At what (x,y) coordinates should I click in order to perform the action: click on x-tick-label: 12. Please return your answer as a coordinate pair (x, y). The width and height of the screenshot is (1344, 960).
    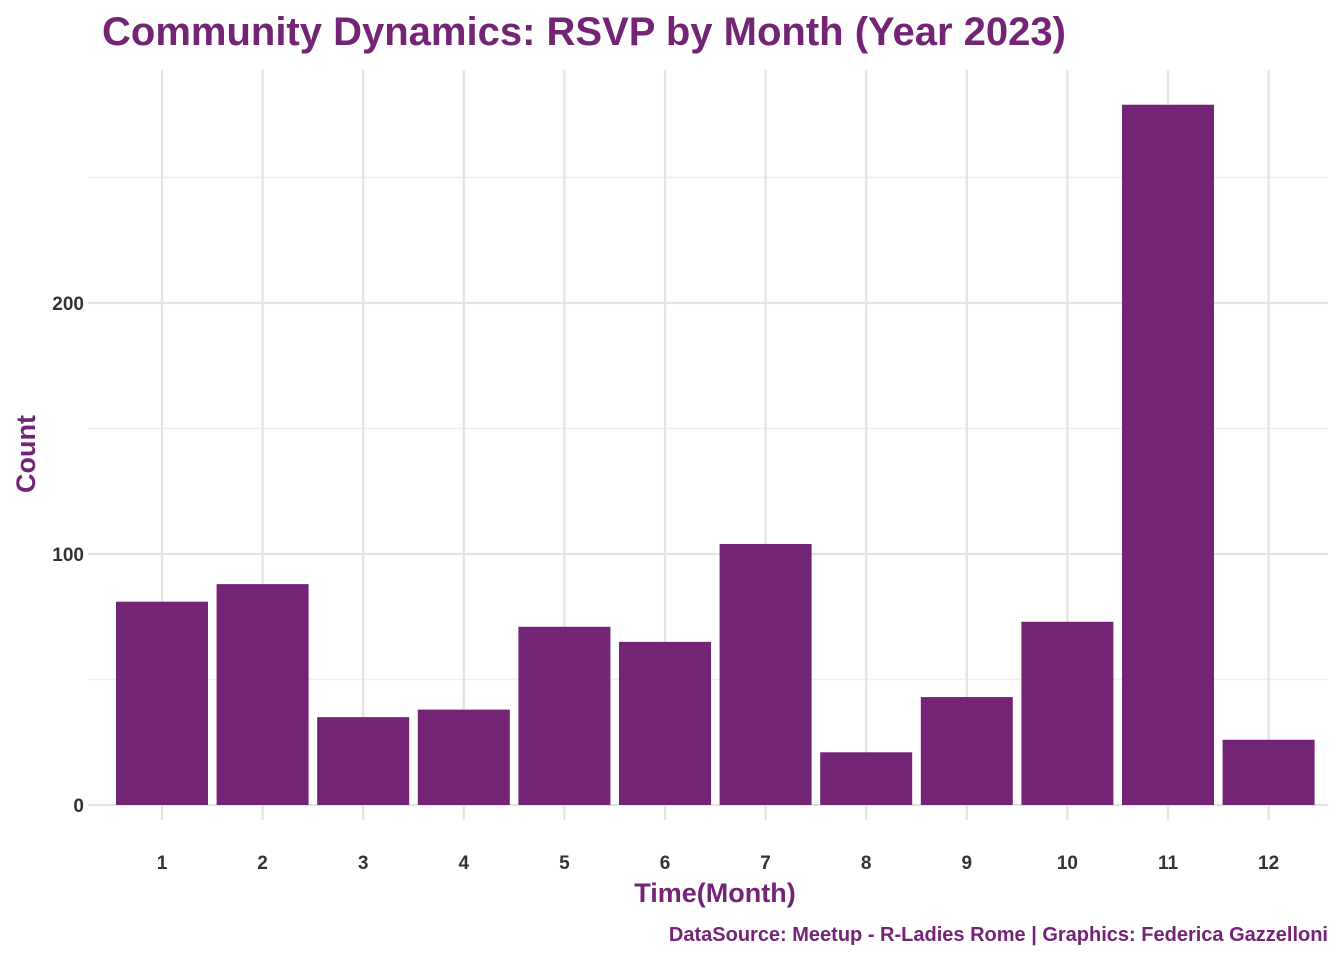
    Looking at the image, I should click on (1268, 863).